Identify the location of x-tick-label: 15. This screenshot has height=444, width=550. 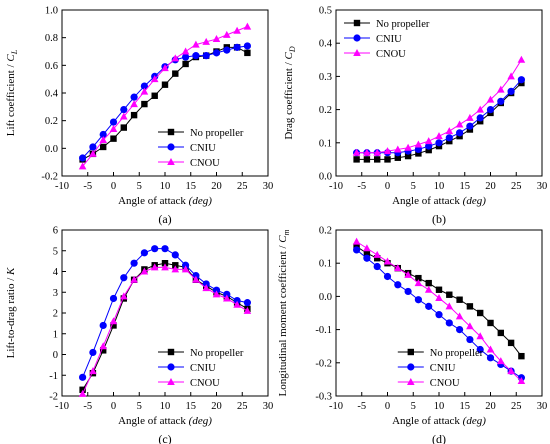
(191, 406).